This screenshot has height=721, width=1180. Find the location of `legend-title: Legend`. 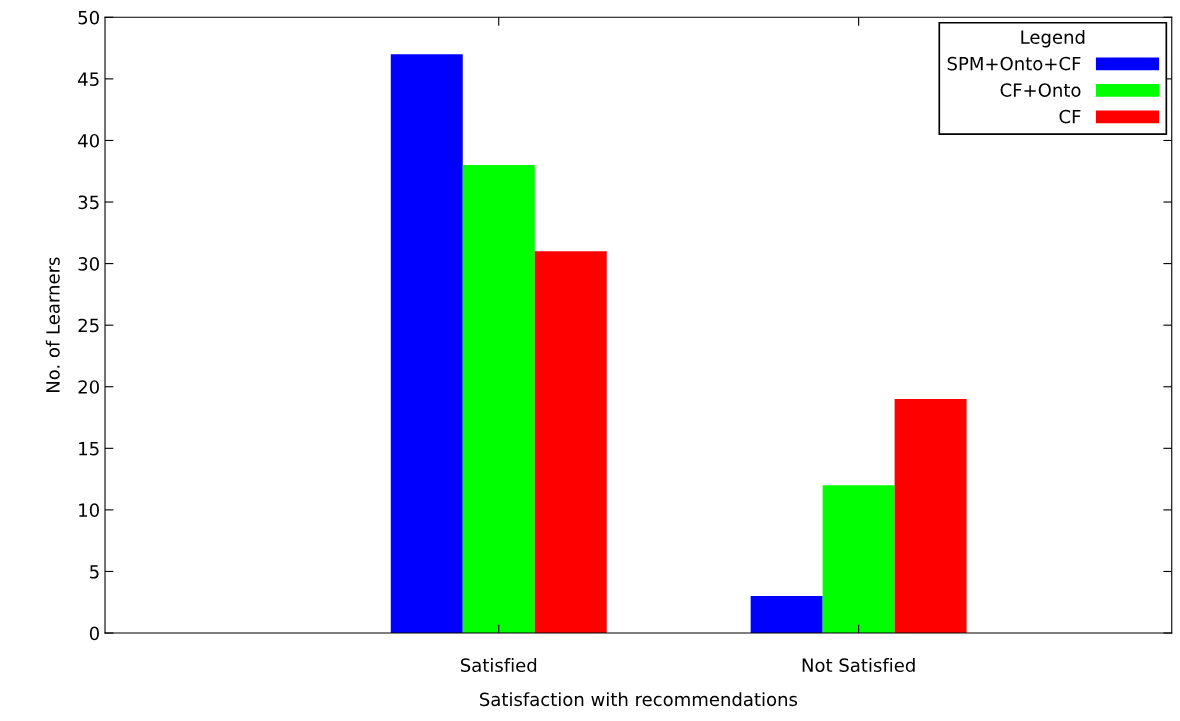

legend-title: Legend is located at coordinates (1053, 38).